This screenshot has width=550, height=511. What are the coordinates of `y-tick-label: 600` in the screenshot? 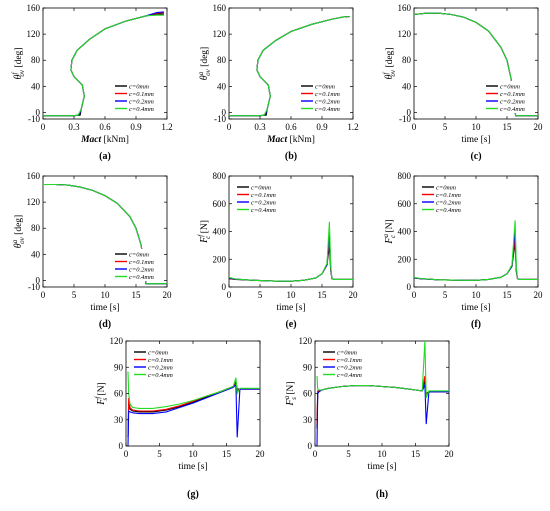 It's located at (220, 204).